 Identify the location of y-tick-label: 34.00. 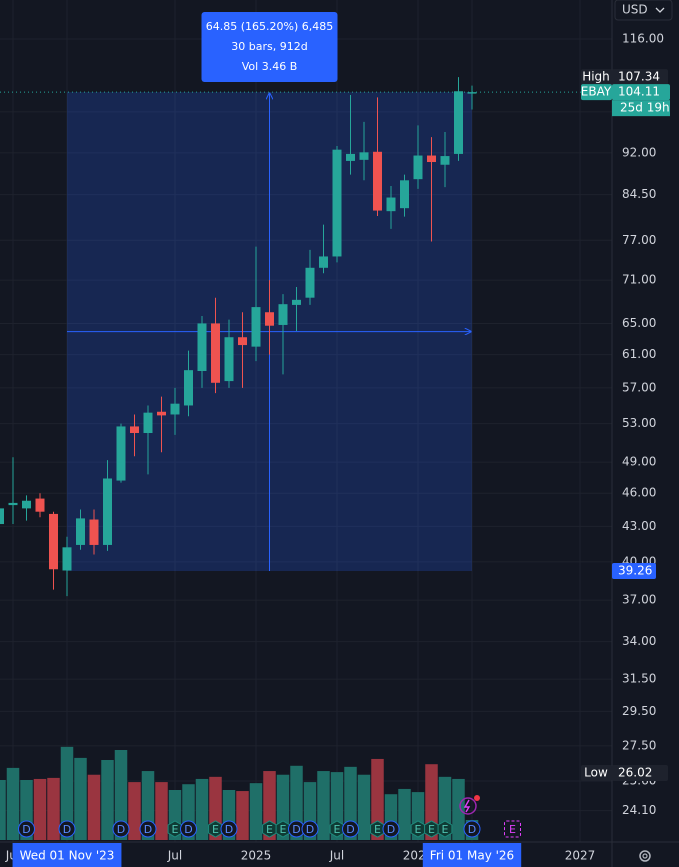
(639, 641).